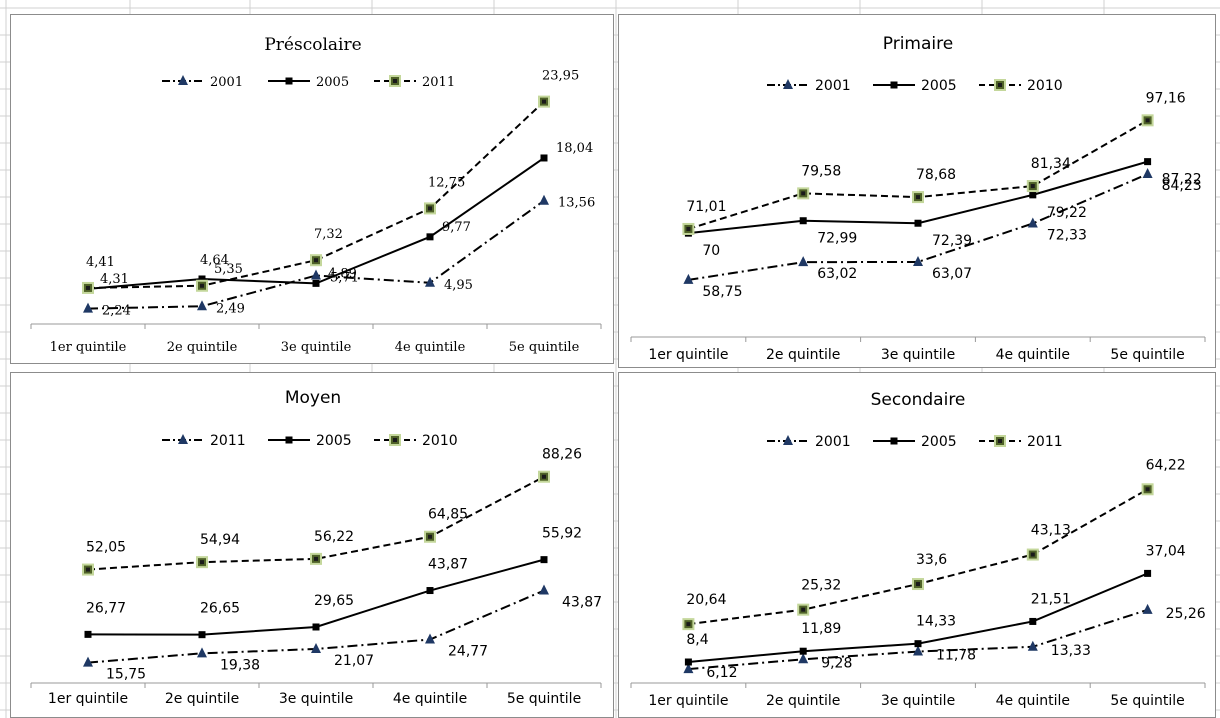 The image size is (1220, 718). Describe the element at coordinates (1071, 651) in the screenshot. I see `data-label: 13,33` at that location.